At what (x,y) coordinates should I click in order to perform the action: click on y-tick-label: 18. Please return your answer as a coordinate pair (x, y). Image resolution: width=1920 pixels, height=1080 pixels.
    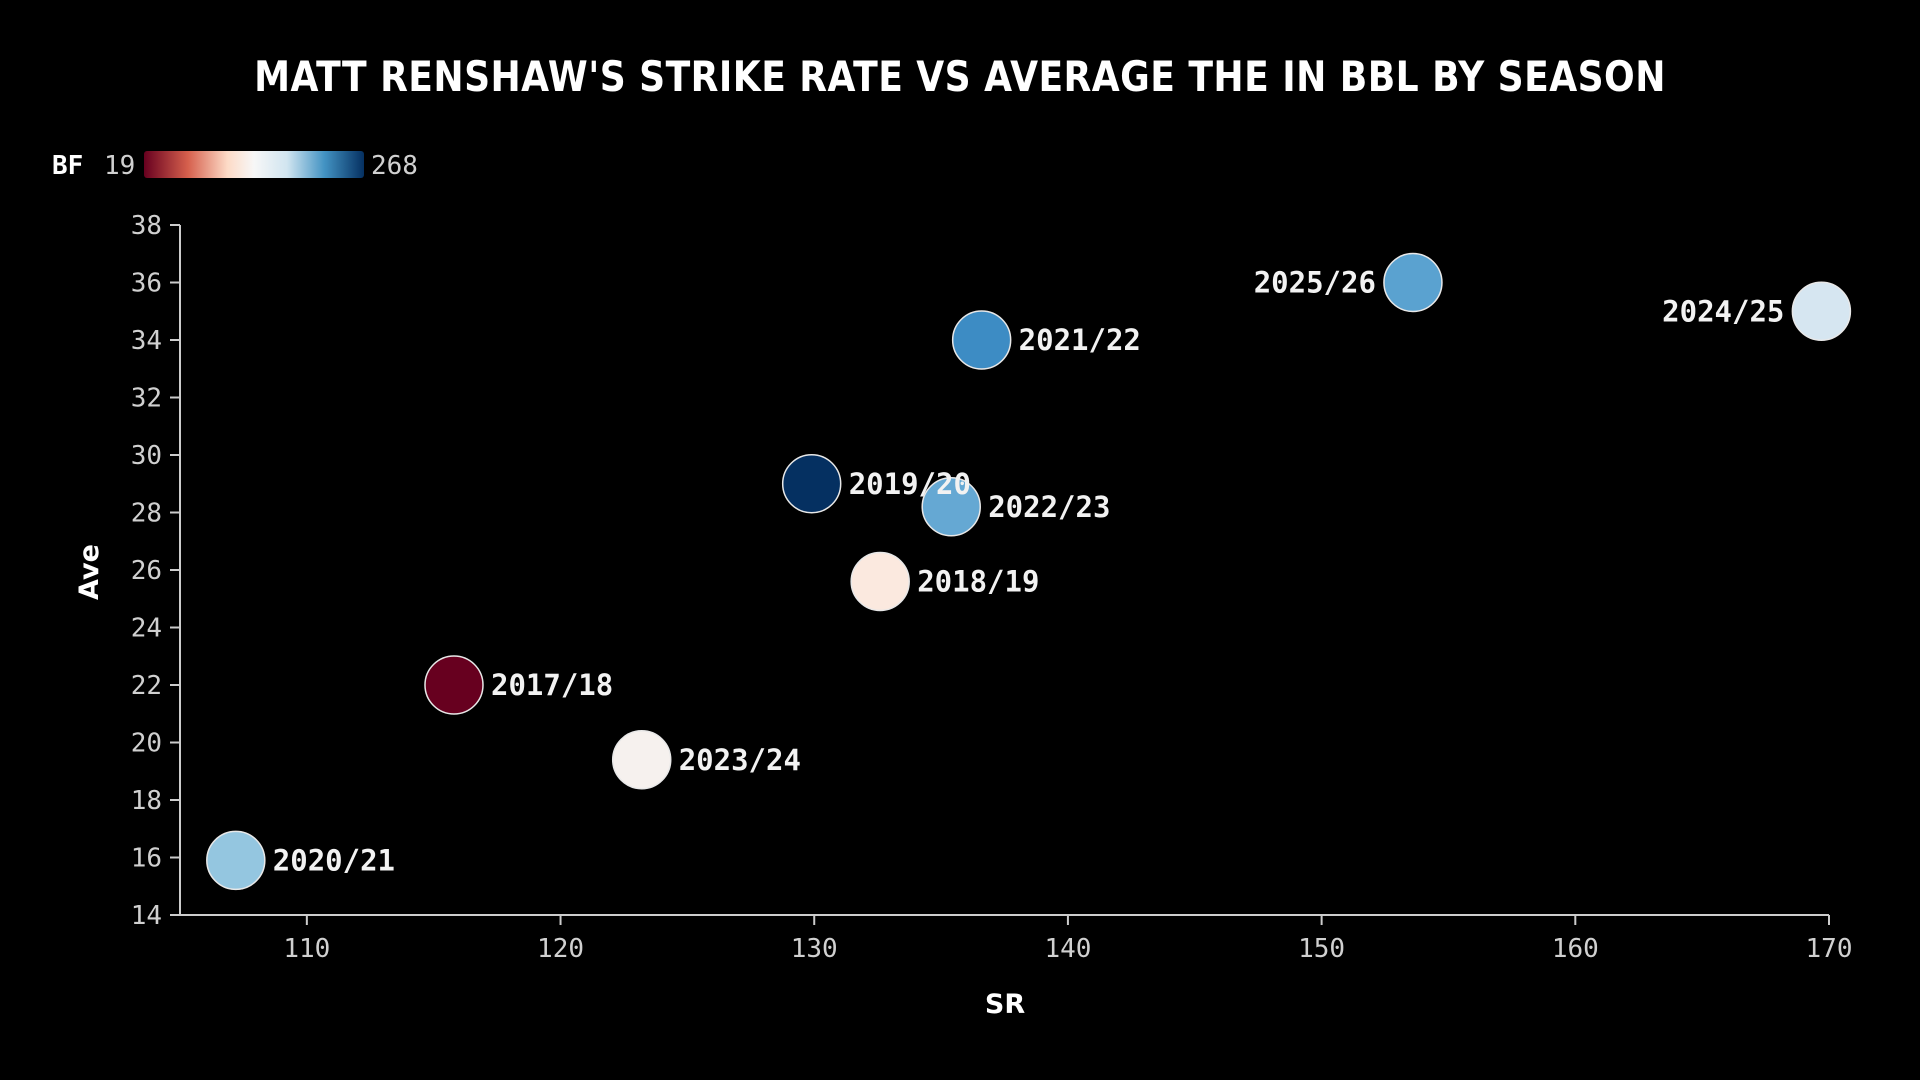
    Looking at the image, I should click on (146, 801).